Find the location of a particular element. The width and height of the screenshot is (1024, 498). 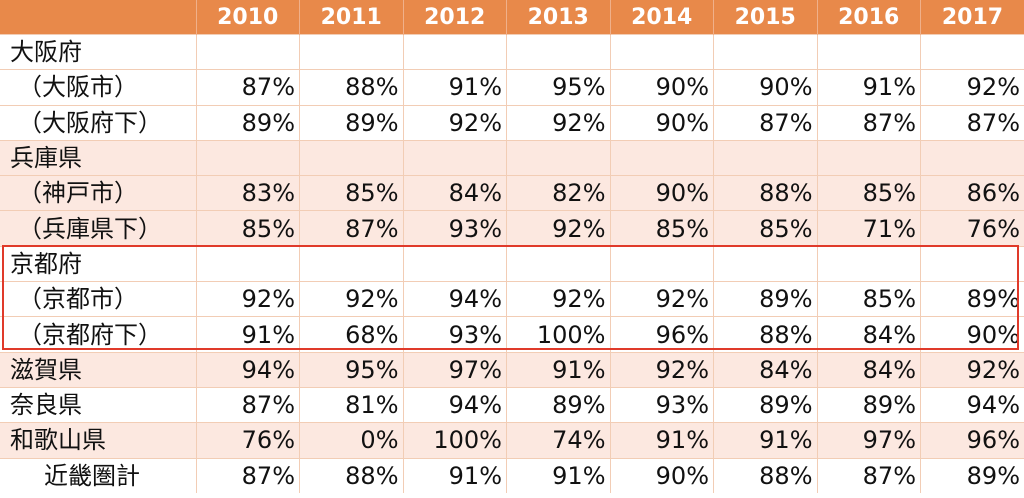

table-row: （京都府下） 91% 68% 93% 100% 96% 88% 84% 90% is located at coordinates (512, 334).